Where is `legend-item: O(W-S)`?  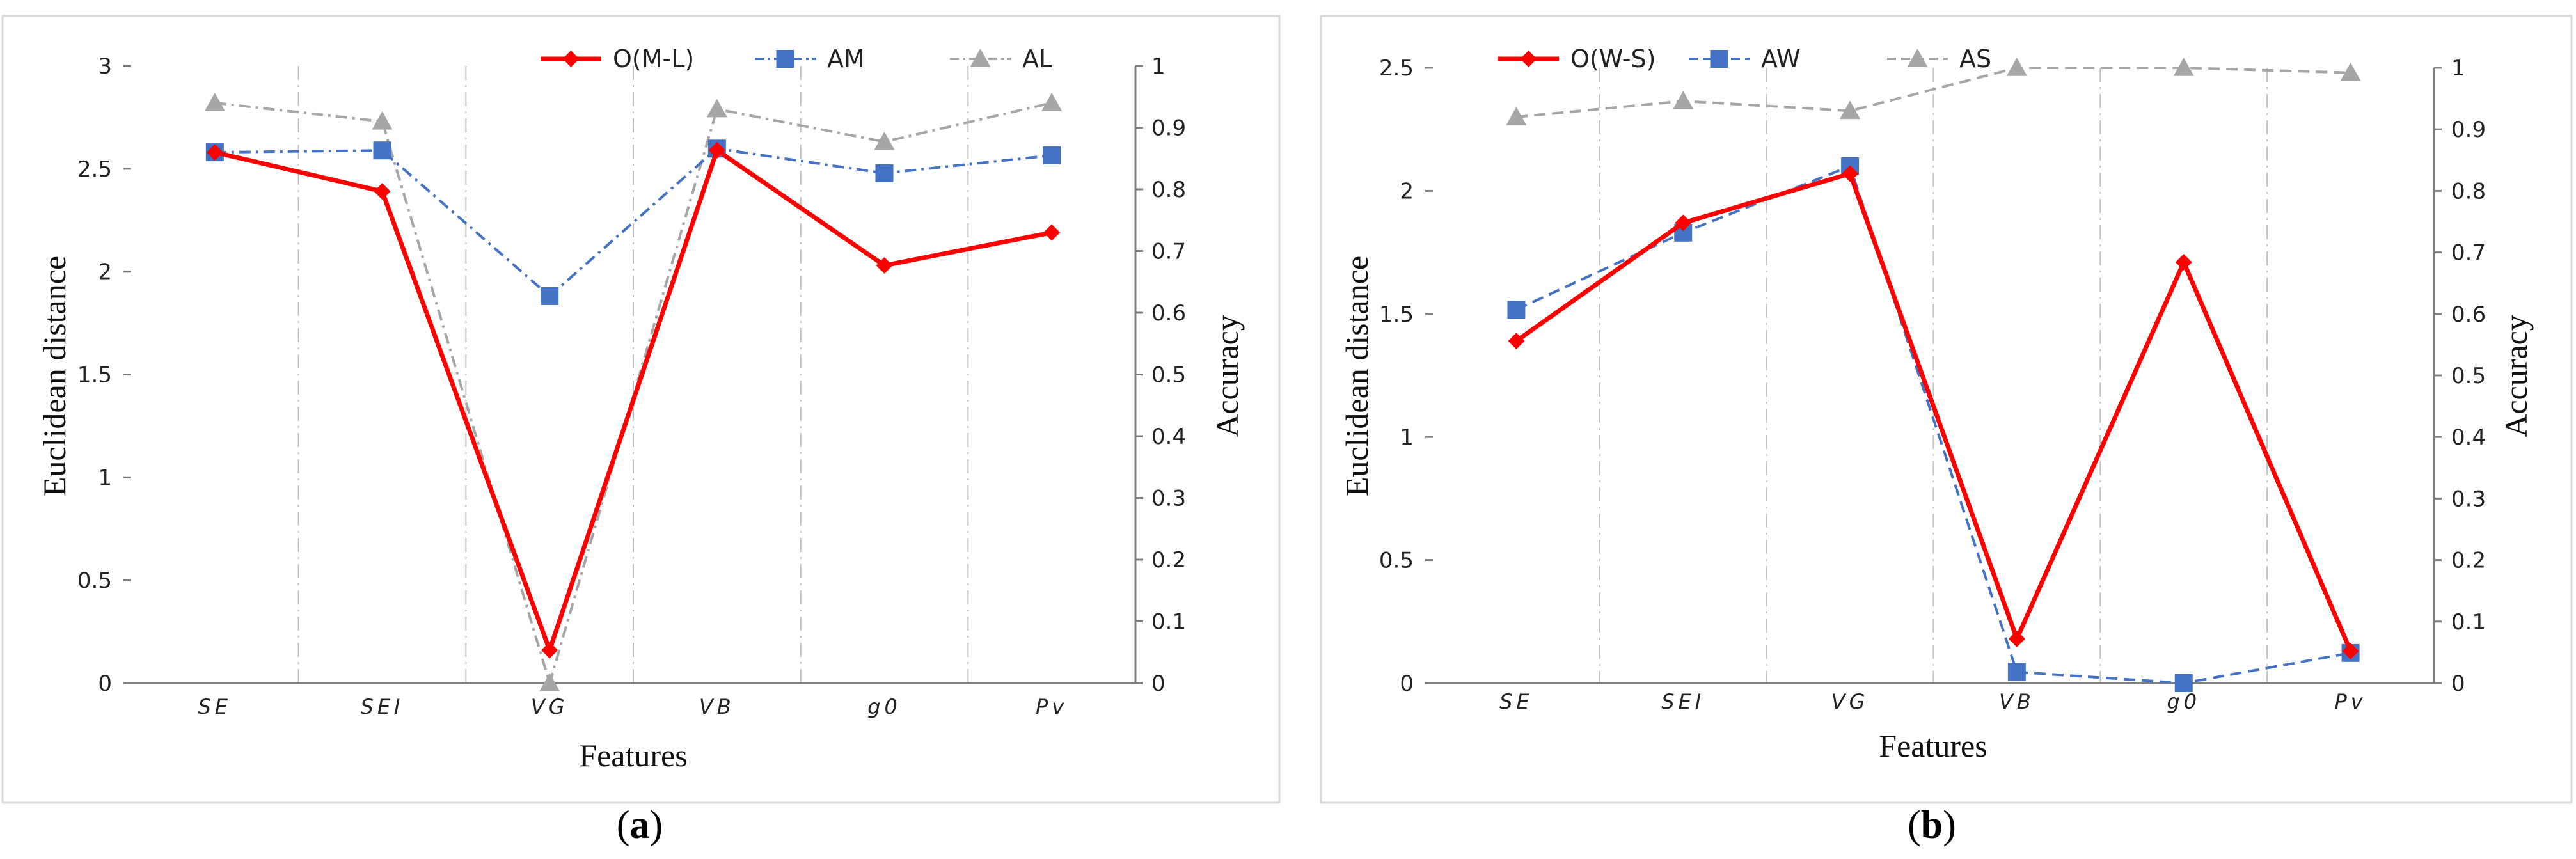
legend-item: O(W-S) is located at coordinates (1576, 59).